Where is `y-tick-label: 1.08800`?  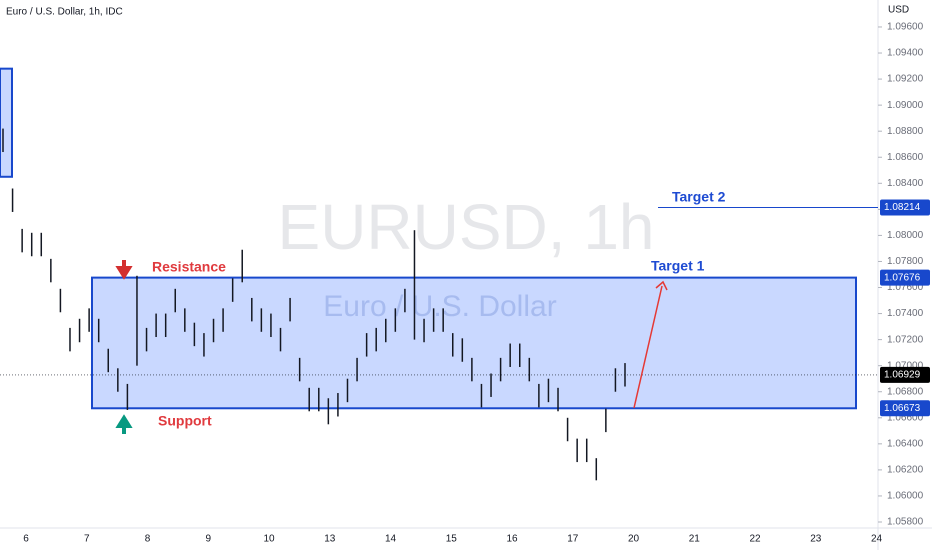
y-tick-label: 1.08800 is located at coordinates (905, 131).